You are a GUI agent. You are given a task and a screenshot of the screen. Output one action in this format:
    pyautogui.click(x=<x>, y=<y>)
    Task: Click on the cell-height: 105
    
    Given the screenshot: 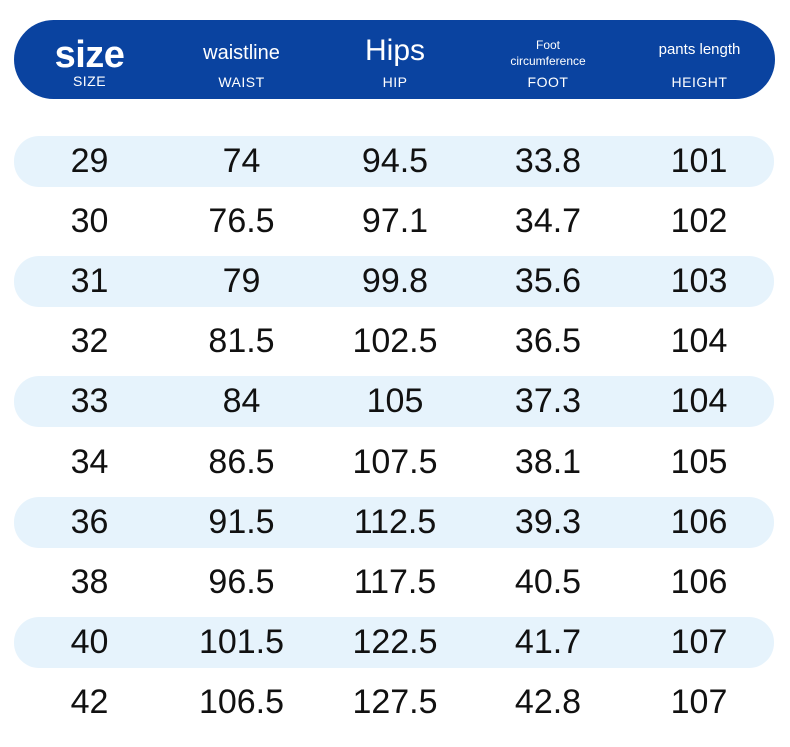 What is the action you would take?
    pyautogui.click(x=699, y=462)
    